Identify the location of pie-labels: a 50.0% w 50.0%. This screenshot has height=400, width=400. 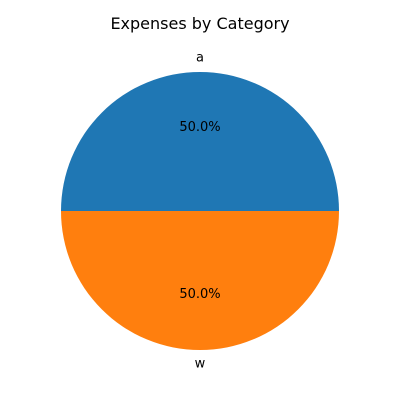
(199, 211).